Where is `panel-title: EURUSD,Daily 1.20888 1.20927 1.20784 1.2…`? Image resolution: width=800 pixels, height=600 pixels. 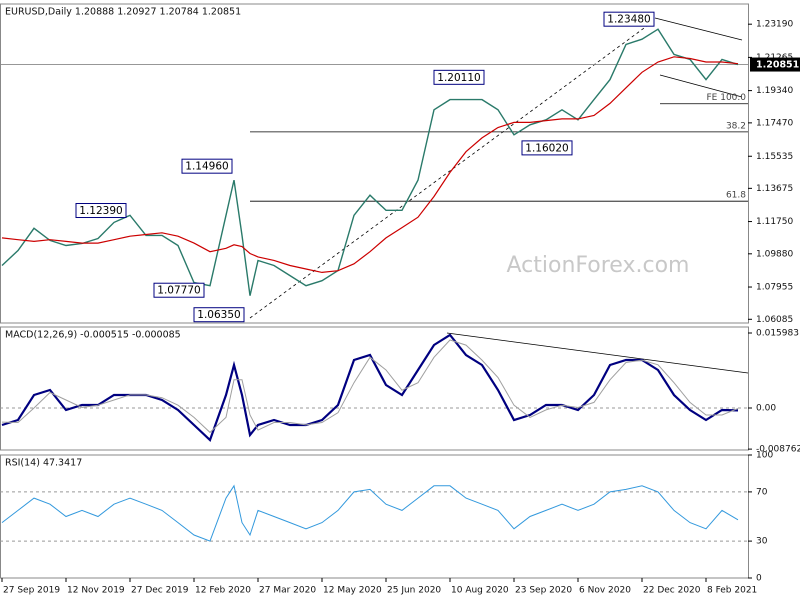 panel-title: EURUSD,Daily 1.20888 1.20927 1.20784 1.2… is located at coordinates (123, 12).